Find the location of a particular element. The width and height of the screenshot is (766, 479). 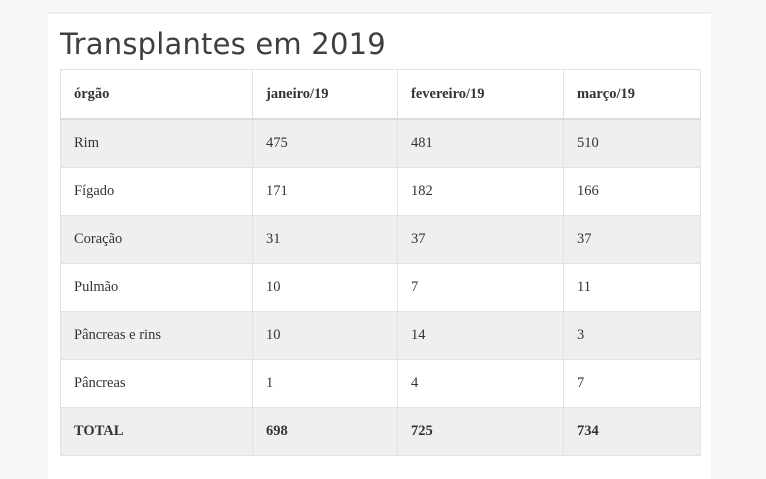

cell-january: 171 is located at coordinates (325, 191).